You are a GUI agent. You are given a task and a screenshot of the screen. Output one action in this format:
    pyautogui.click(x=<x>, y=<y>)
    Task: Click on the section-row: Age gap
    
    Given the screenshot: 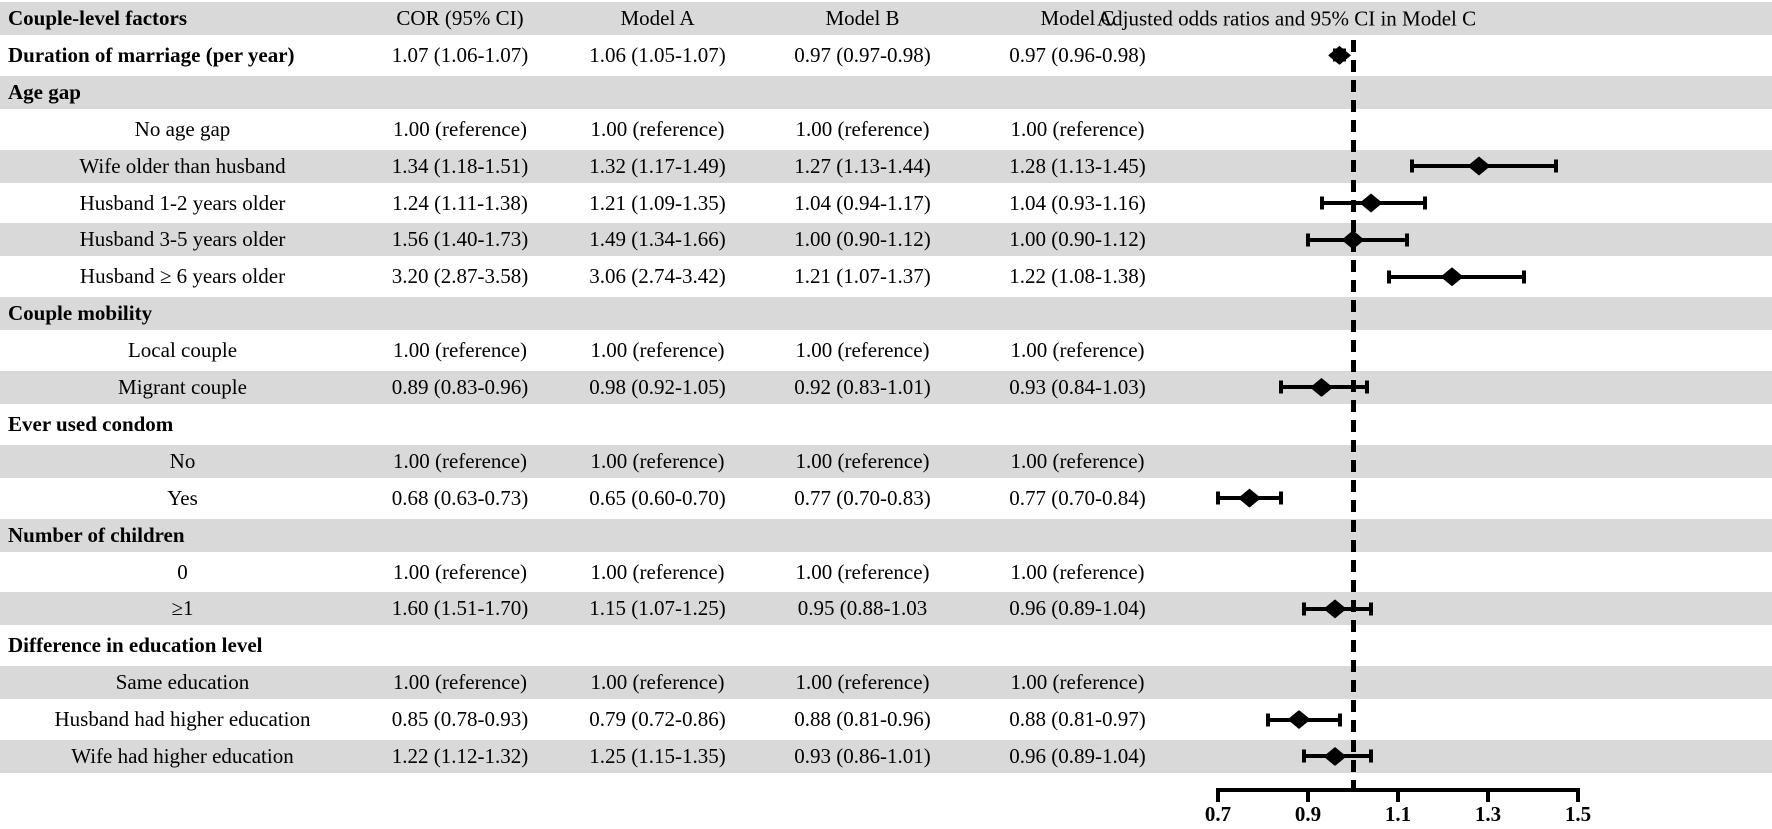 What is the action you would take?
    pyautogui.click(x=886, y=92)
    